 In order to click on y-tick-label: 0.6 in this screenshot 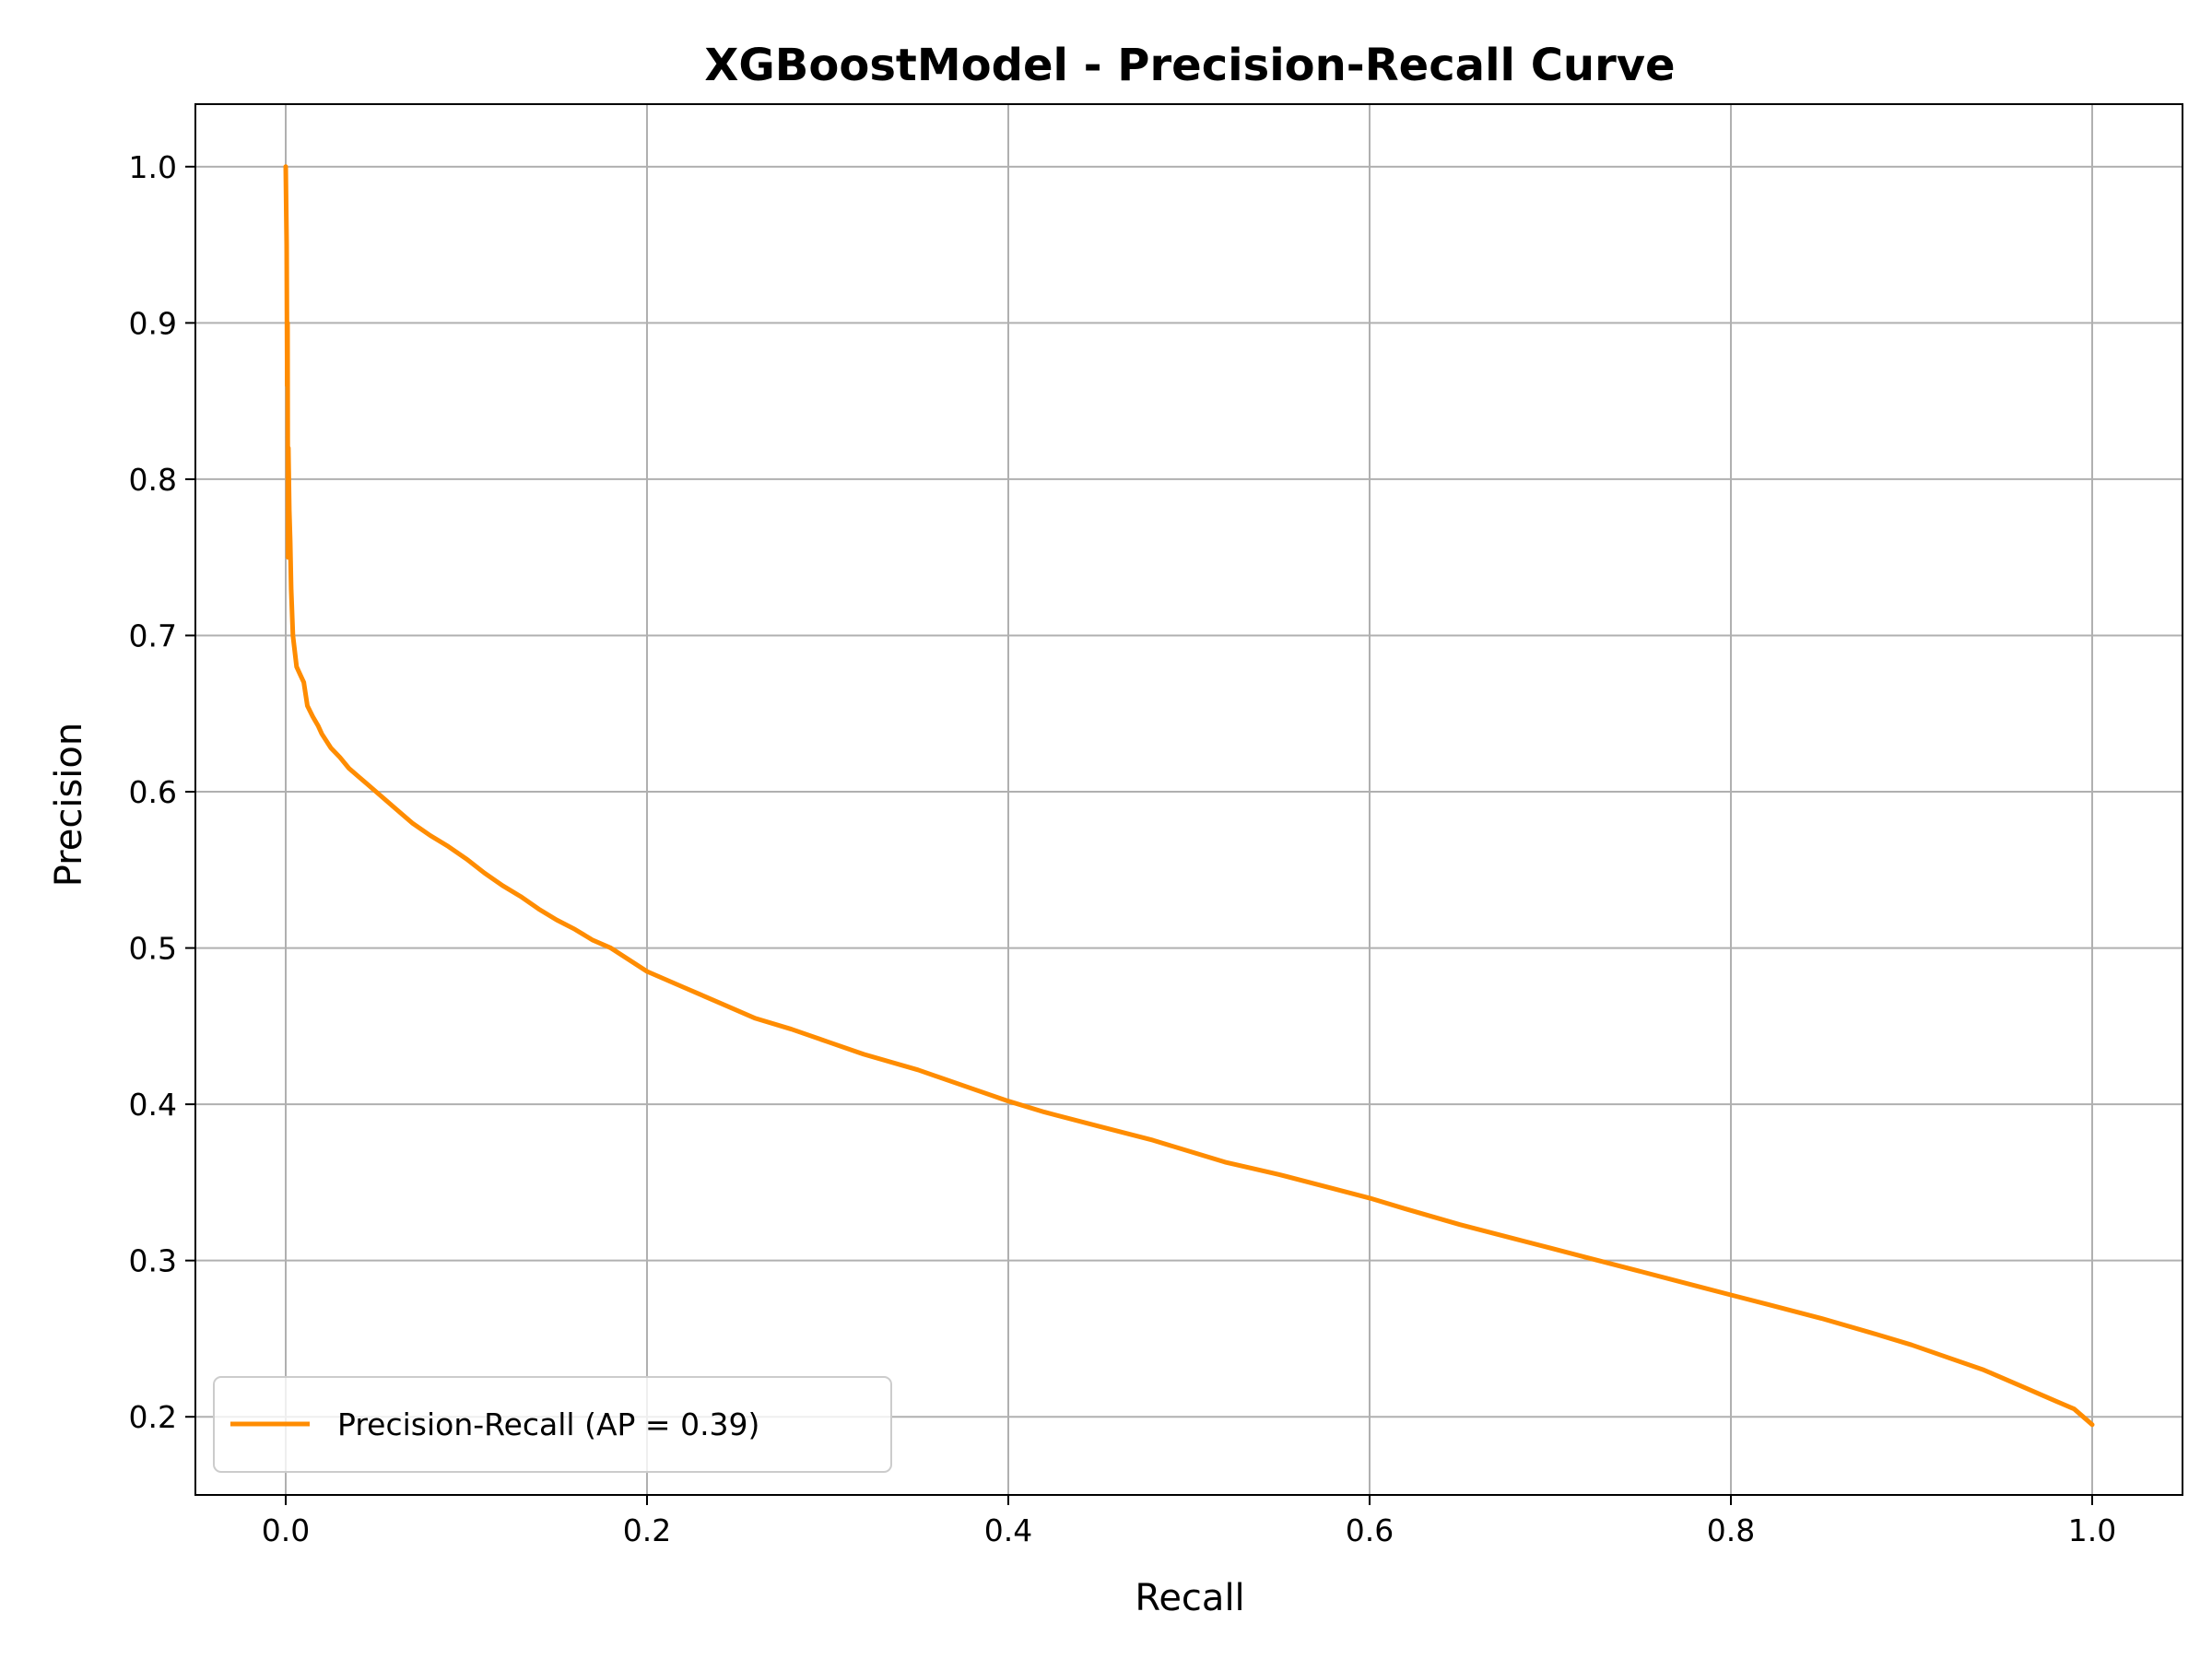, I will do `click(153, 792)`.